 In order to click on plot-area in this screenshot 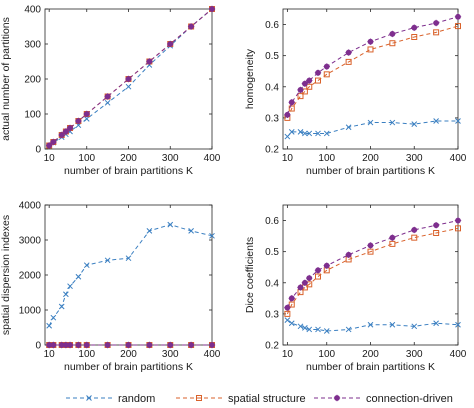, I will do `click(128, 275)`.